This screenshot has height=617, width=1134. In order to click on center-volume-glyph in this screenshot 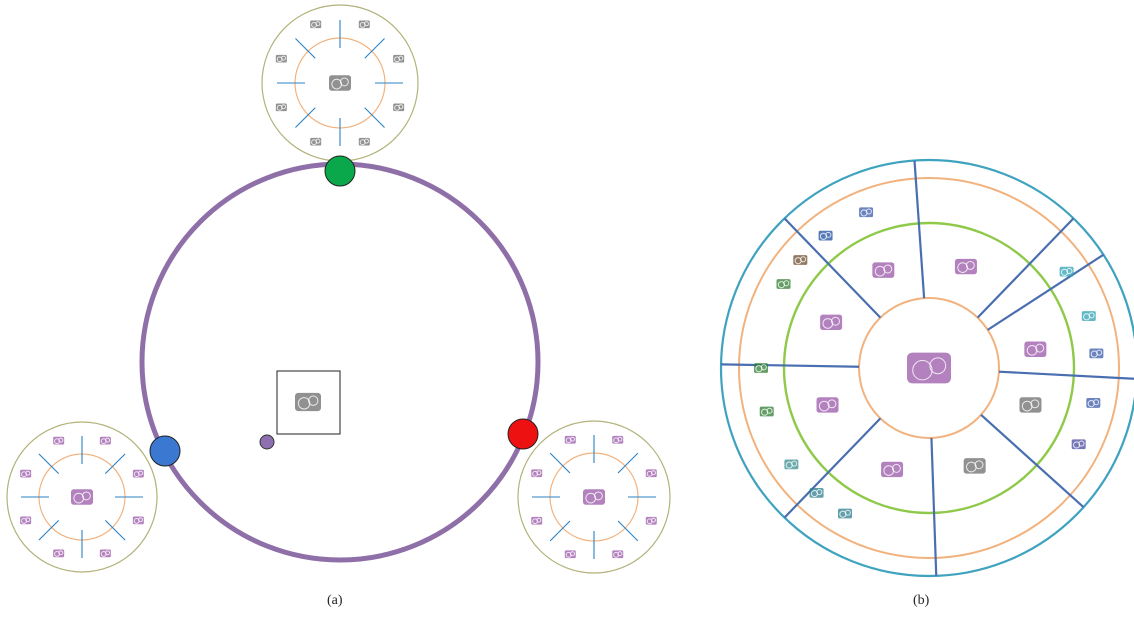, I will do `click(308, 402)`.